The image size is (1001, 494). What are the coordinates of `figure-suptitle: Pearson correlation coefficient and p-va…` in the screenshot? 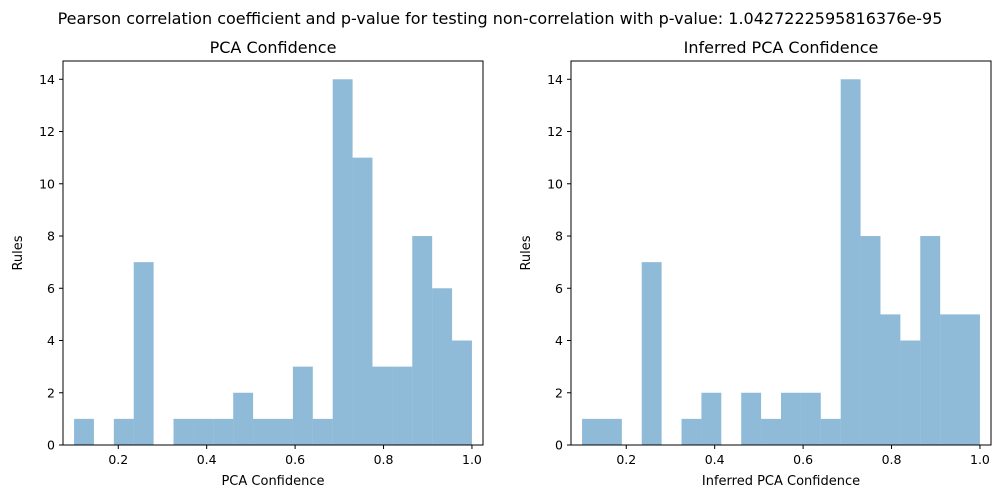 It's located at (500, 18).